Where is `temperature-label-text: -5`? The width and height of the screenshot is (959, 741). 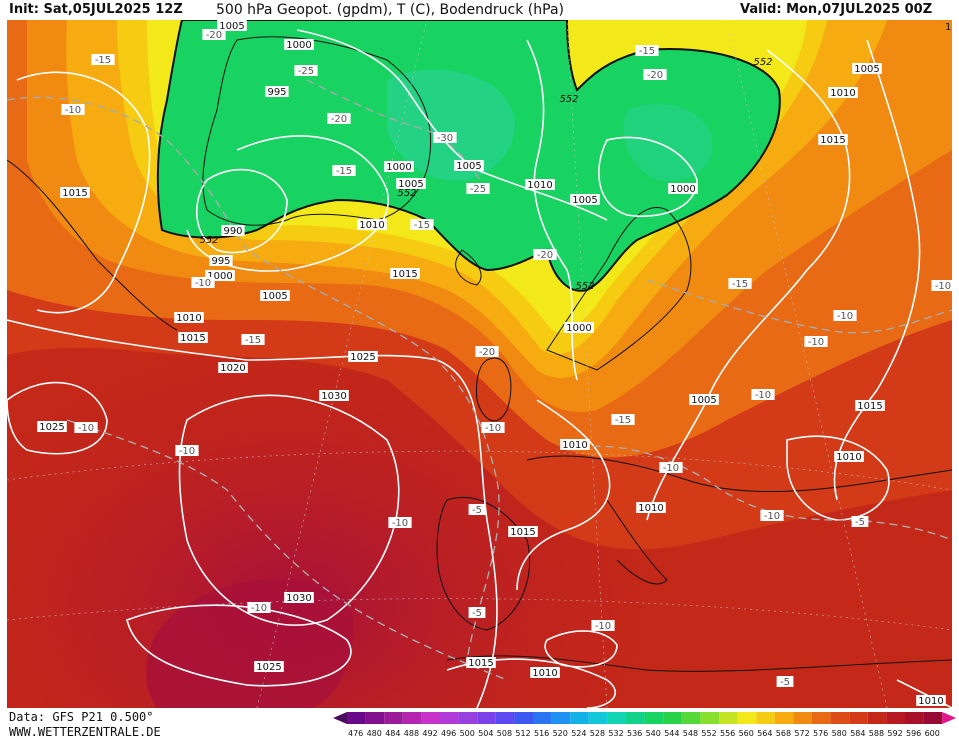
temperature-label-text: -5 is located at coordinates (860, 522).